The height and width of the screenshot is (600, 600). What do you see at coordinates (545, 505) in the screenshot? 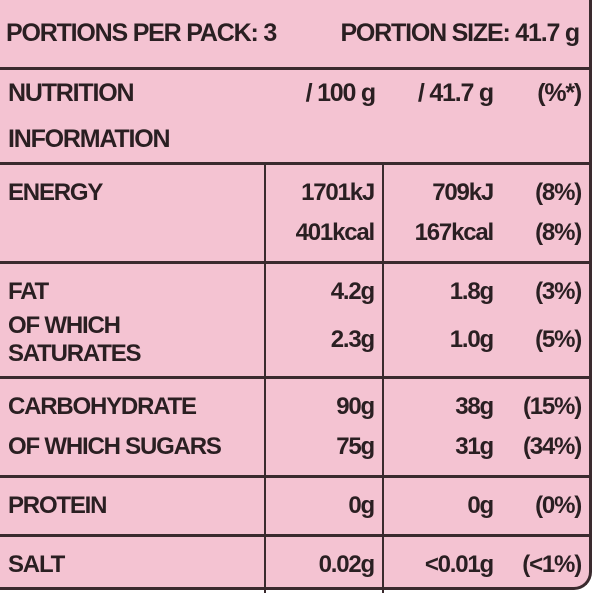
I see `nutrient-value: (0%)` at bounding box center [545, 505].